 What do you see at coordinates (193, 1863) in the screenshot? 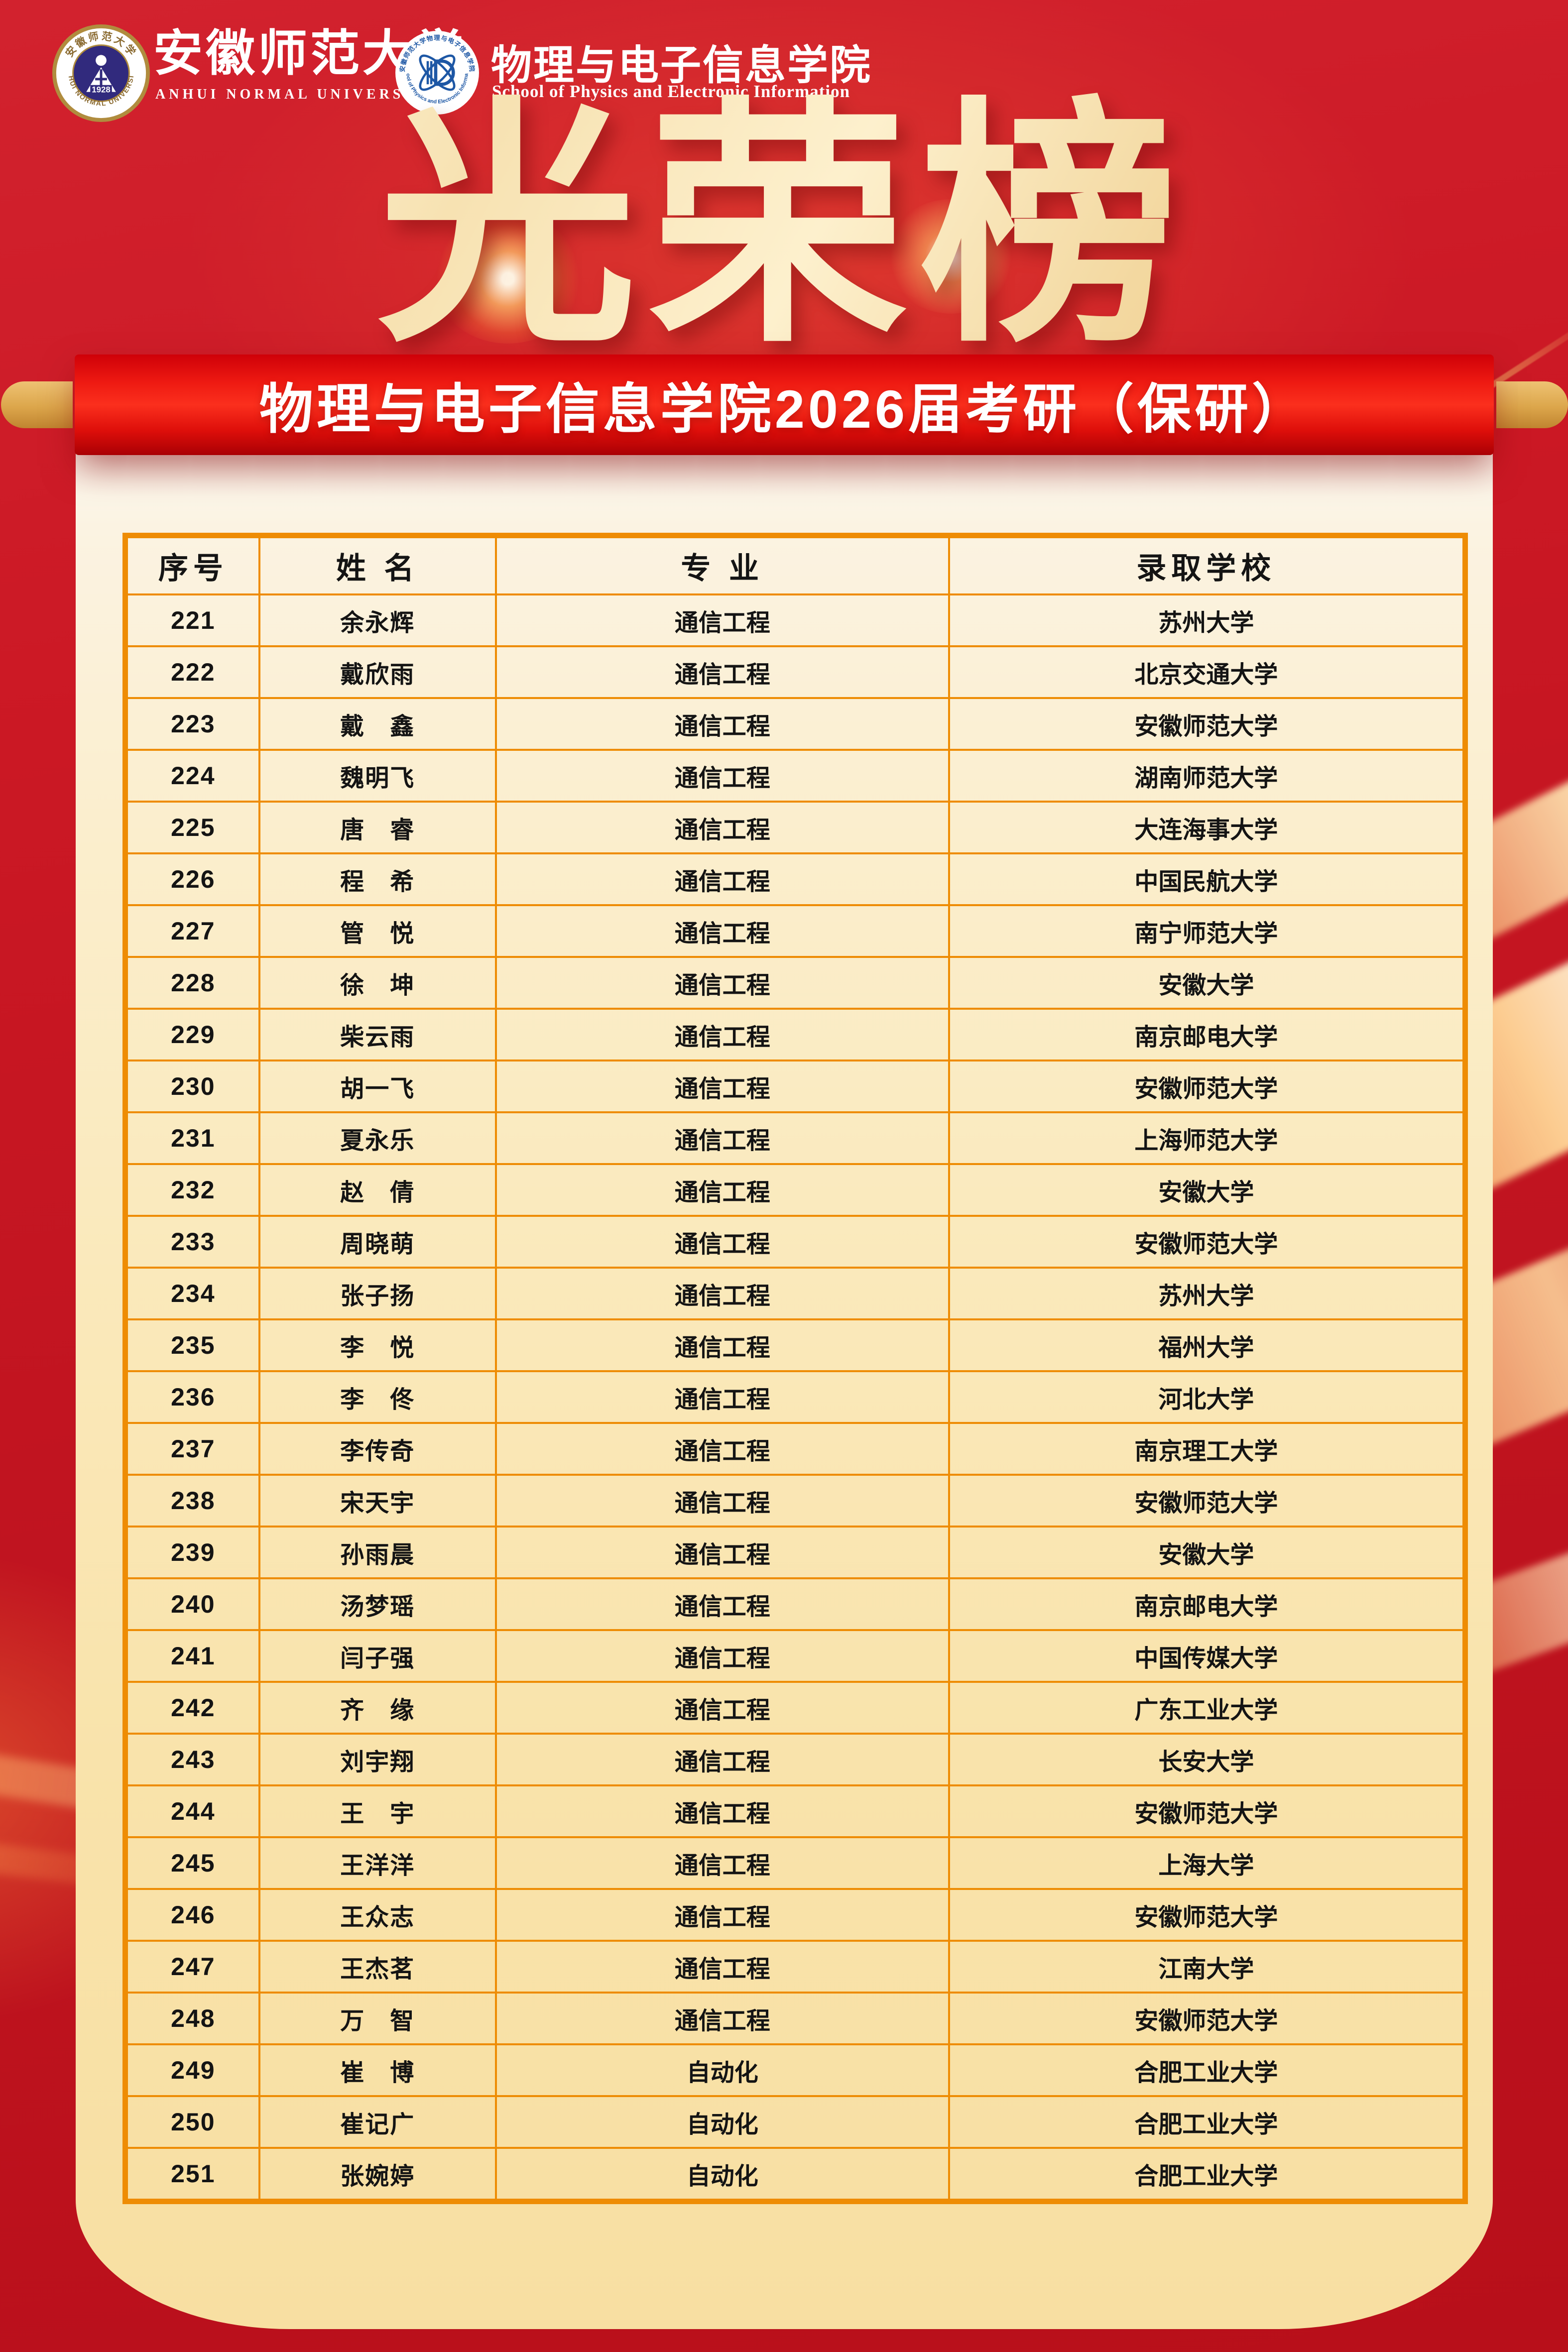
I see `cell-index: 245` at bounding box center [193, 1863].